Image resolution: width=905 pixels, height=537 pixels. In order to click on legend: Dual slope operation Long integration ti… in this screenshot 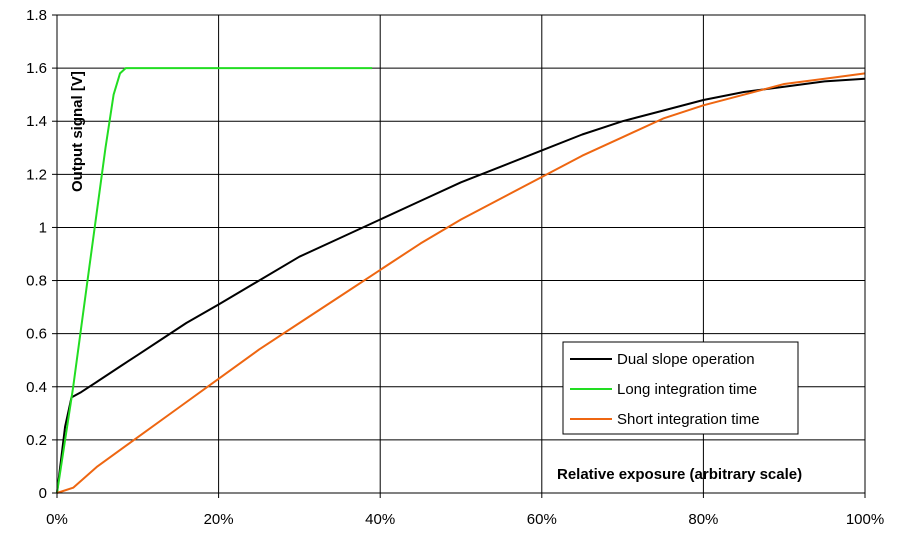, I will do `click(680, 388)`.